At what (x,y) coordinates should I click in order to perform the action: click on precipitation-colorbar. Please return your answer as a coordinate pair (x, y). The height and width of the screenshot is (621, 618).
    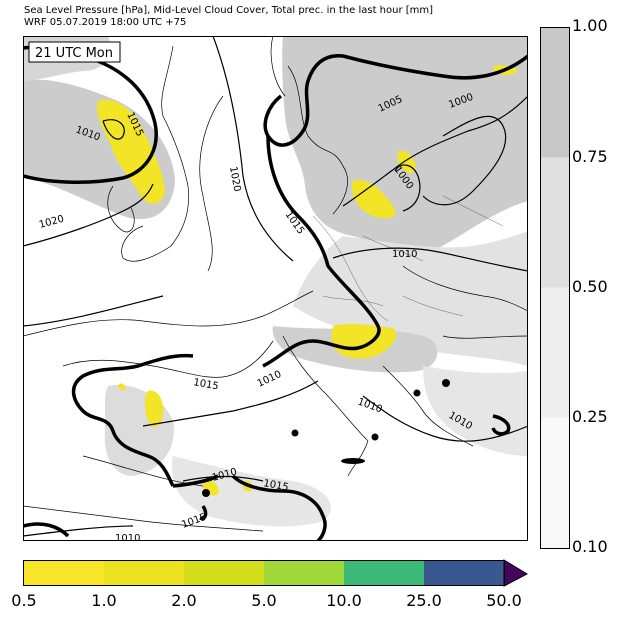
    Looking at the image, I should click on (276, 573).